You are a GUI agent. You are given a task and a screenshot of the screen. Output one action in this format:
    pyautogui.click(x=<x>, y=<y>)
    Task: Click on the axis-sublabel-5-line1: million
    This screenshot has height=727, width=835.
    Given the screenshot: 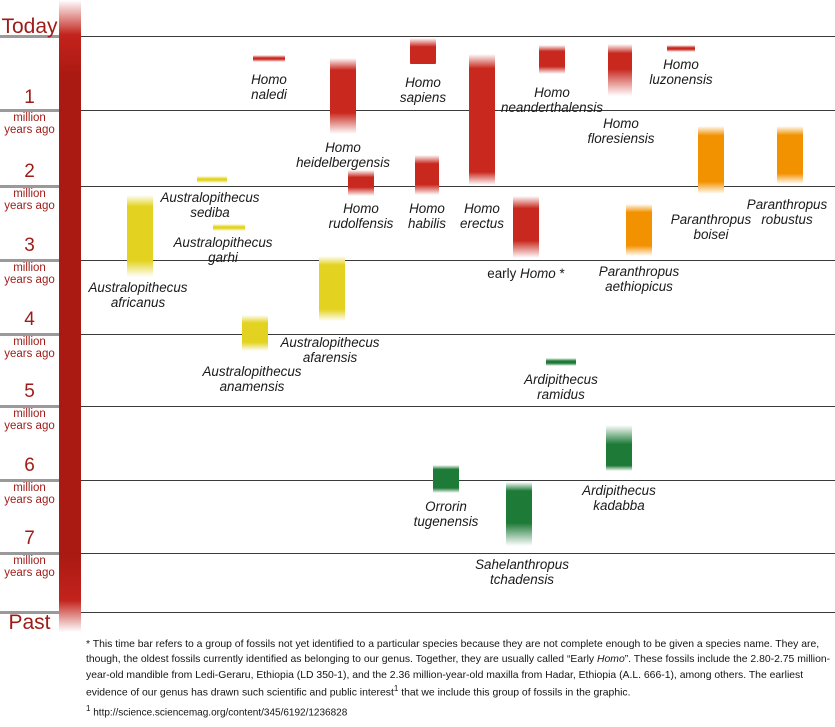 What is the action you would take?
    pyautogui.click(x=29, y=414)
    